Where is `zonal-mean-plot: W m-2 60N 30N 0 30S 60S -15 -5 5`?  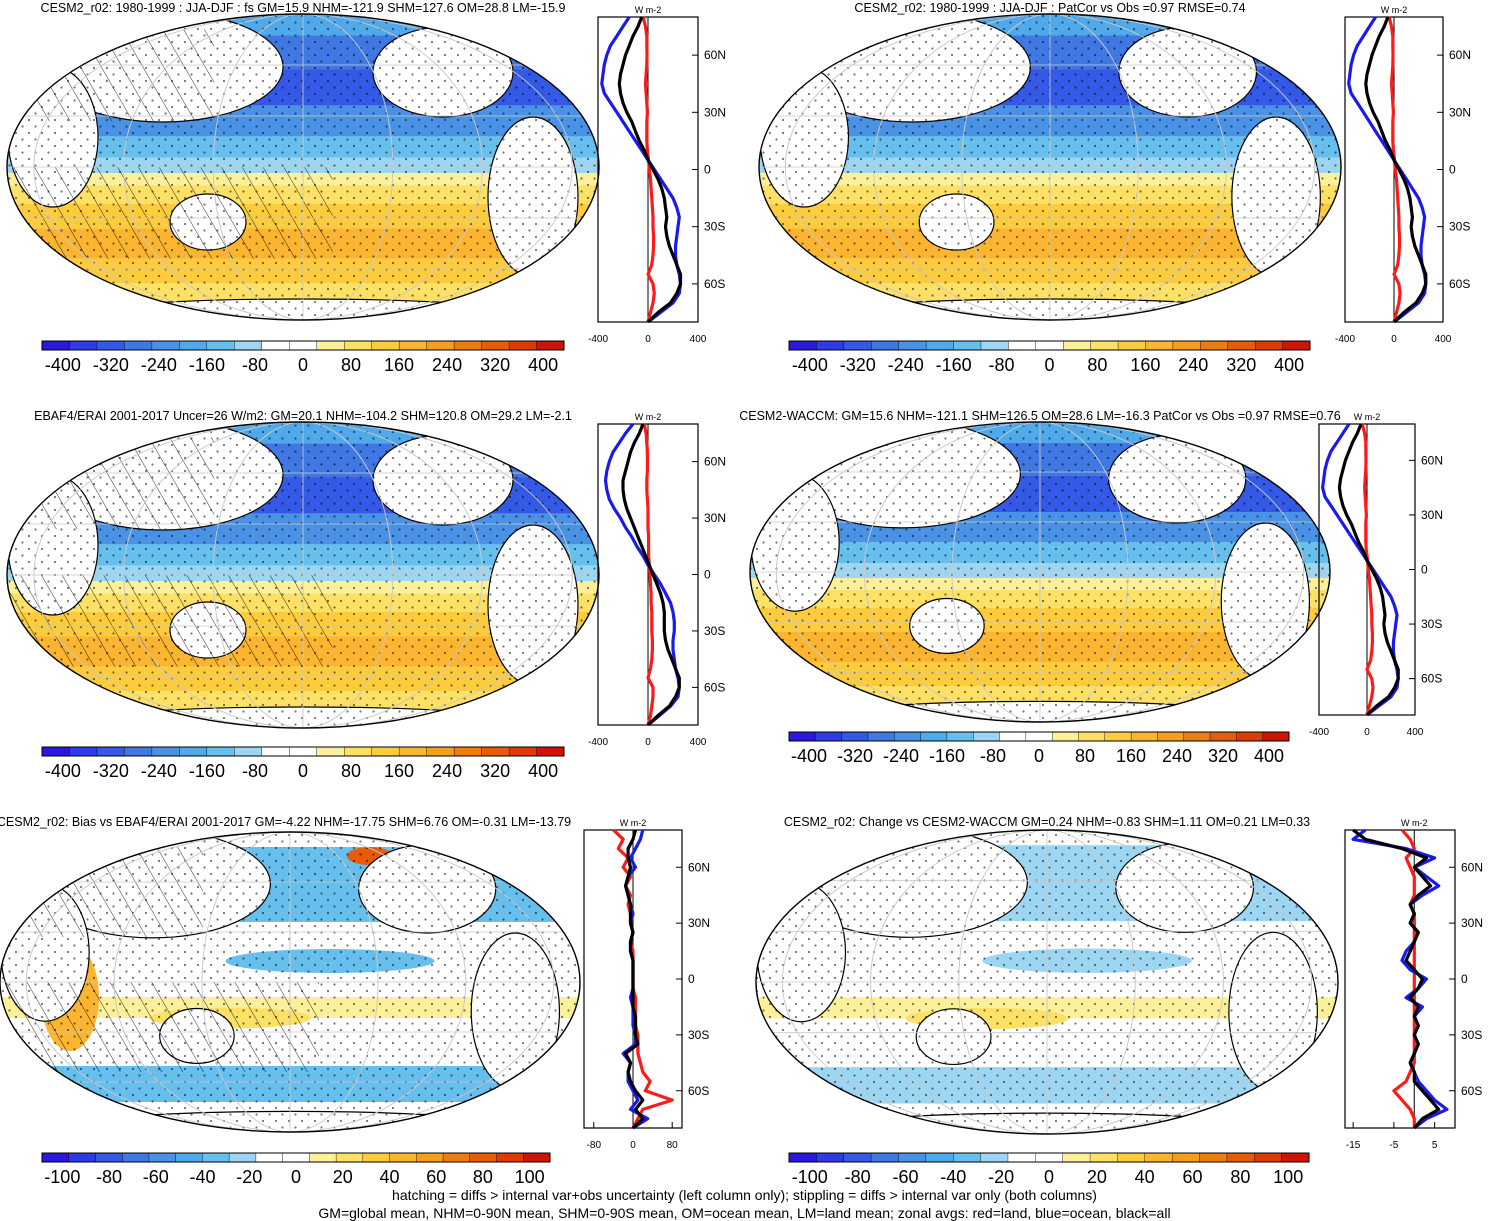 zonal-mean-plot: W m-2 60N 30N 0 30S 60S -15 -5 5 is located at coordinates (1413, 984).